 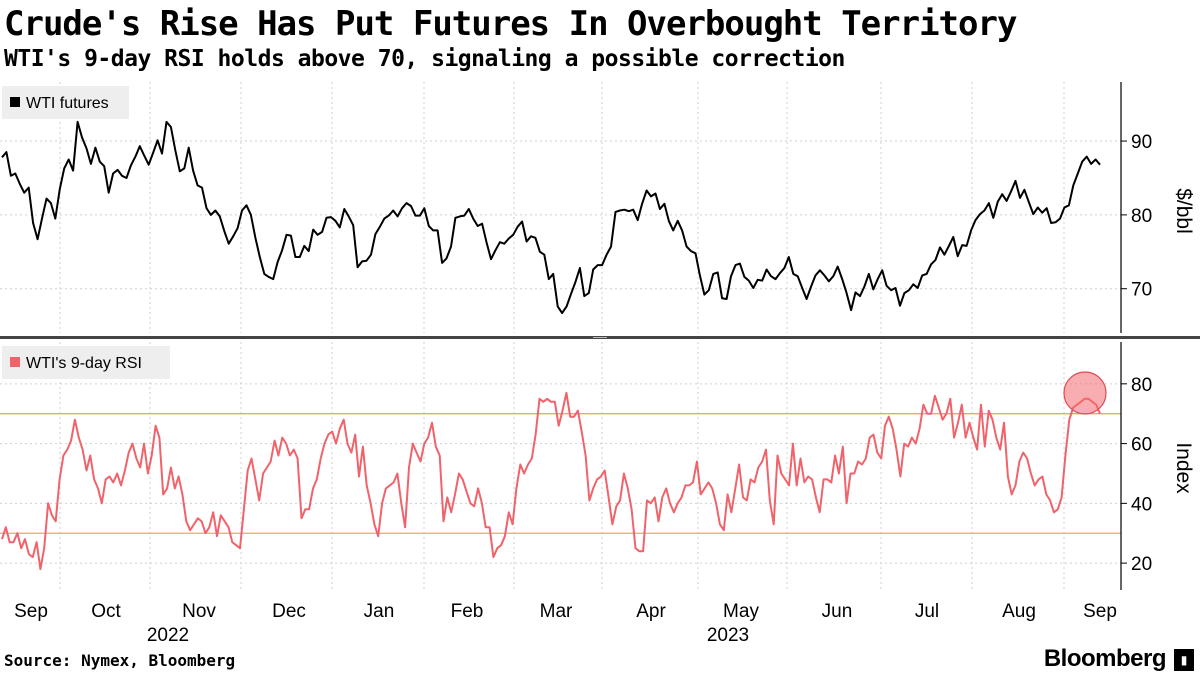 I want to click on bottom-y-axis-label: Index, so click(x=1183, y=468).